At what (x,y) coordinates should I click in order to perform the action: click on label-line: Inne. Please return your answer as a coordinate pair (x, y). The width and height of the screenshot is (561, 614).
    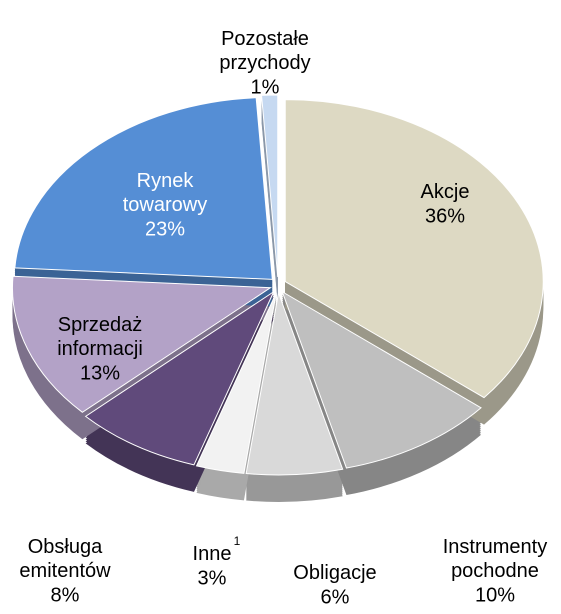
    Looking at the image, I should click on (212, 554).